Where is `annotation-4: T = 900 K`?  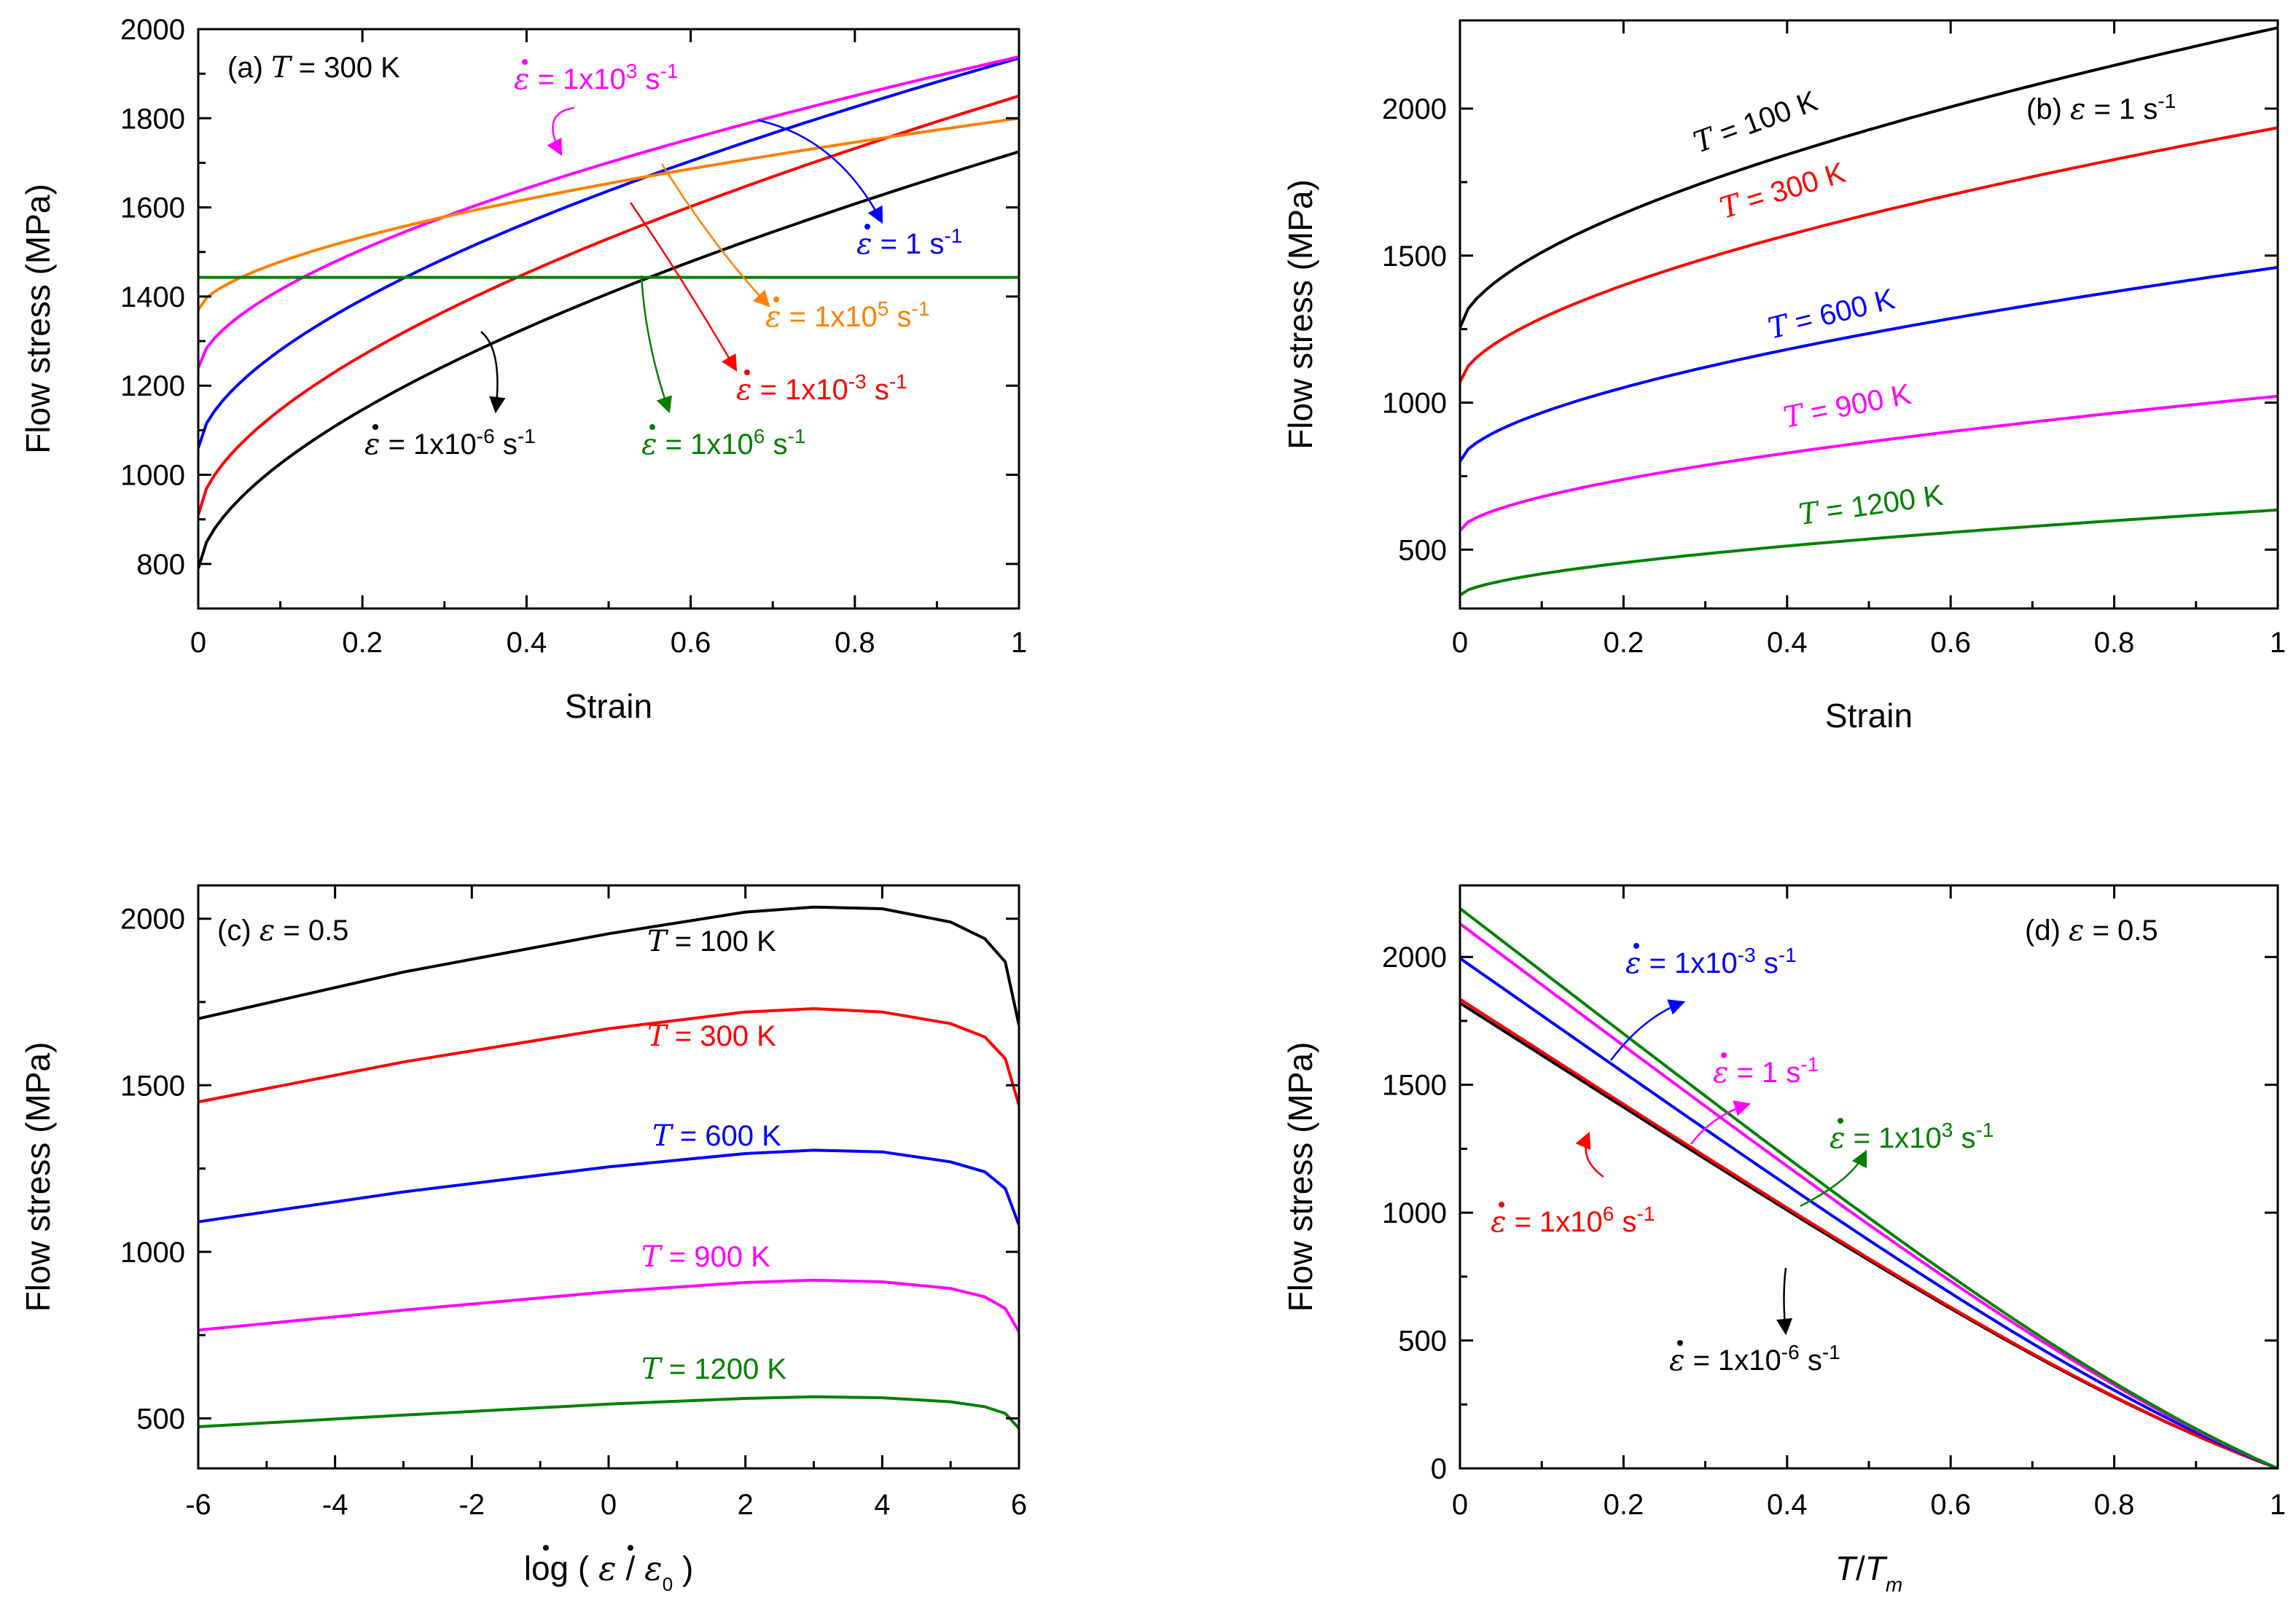
annotation-4: T = 900 K is located at coordinates (706, 1257).